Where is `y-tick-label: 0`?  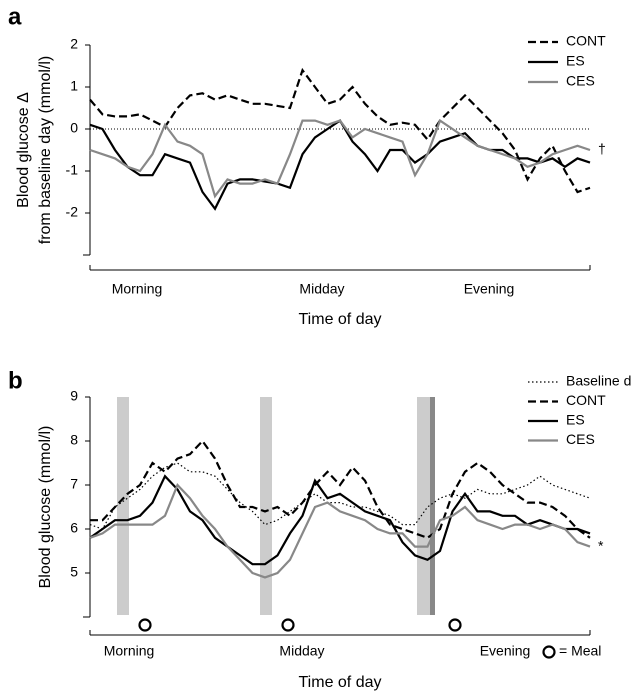 y-tick-label: 0 is located at coordinates (74, 128).